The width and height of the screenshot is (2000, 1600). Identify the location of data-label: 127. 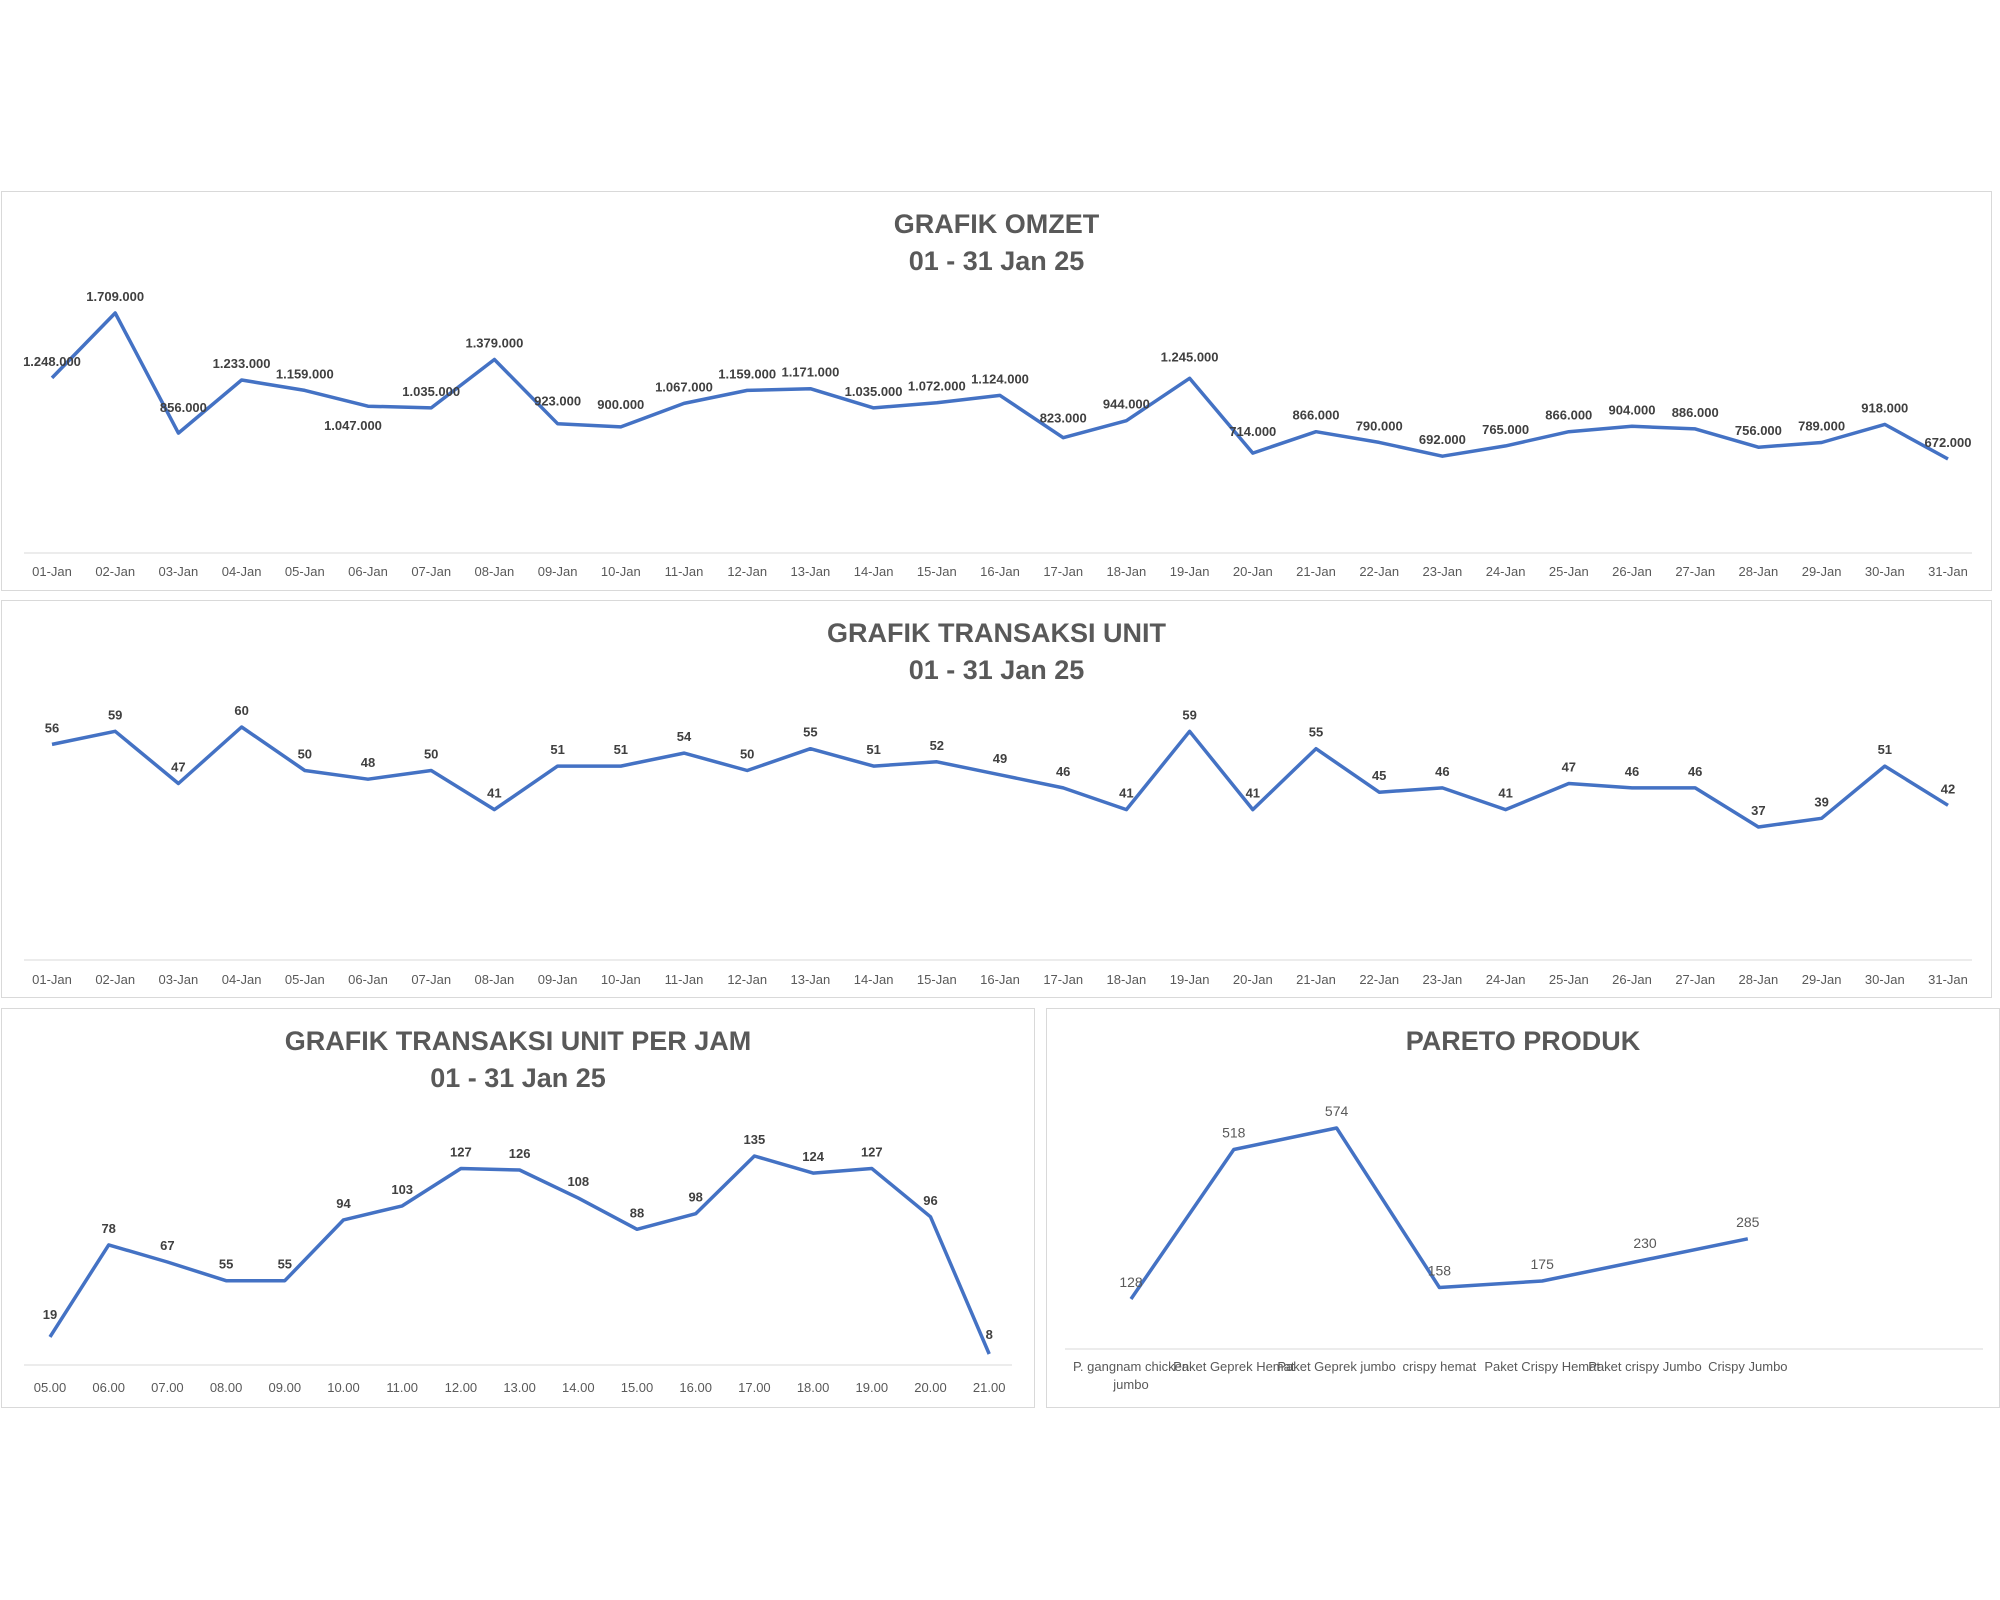
(461, 1151).